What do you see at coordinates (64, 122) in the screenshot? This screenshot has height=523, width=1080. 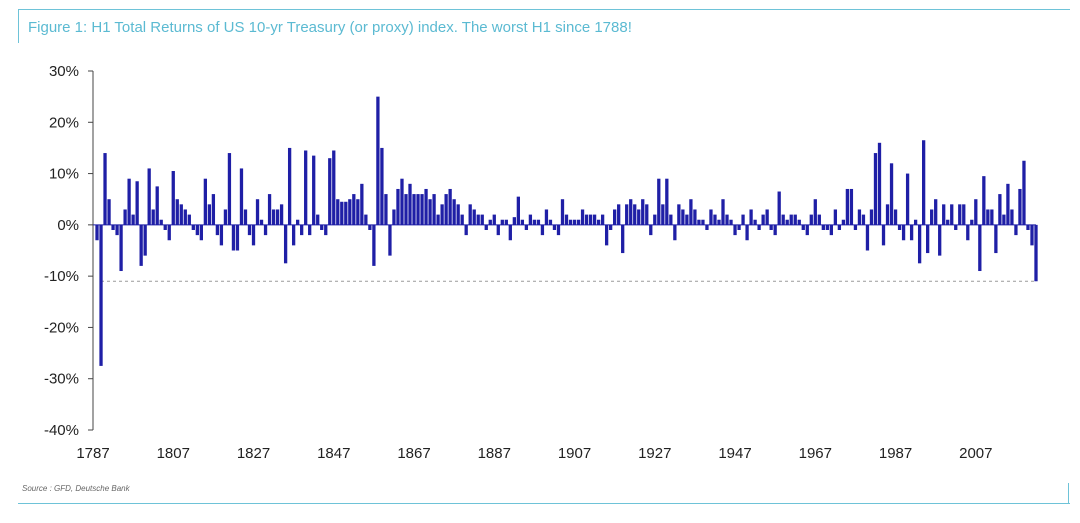 I see `y-tick-label: 20%` at bounding box center [64, 122].